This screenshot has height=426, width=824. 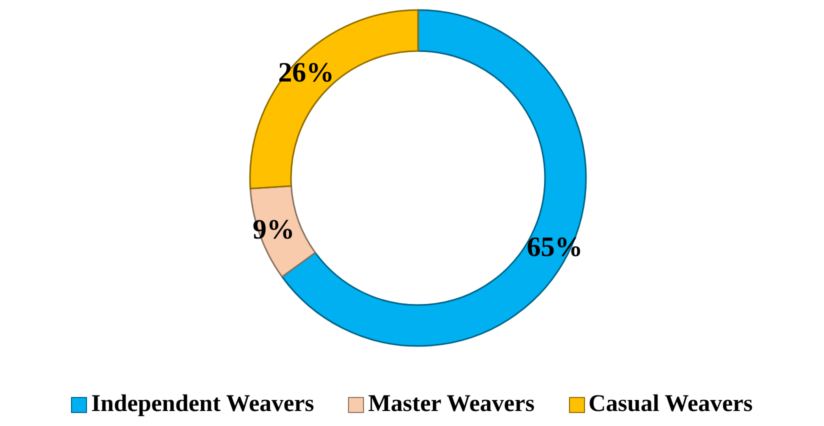 I want to click on legend-label: Independent Weavers, so click(x=202, y=404).